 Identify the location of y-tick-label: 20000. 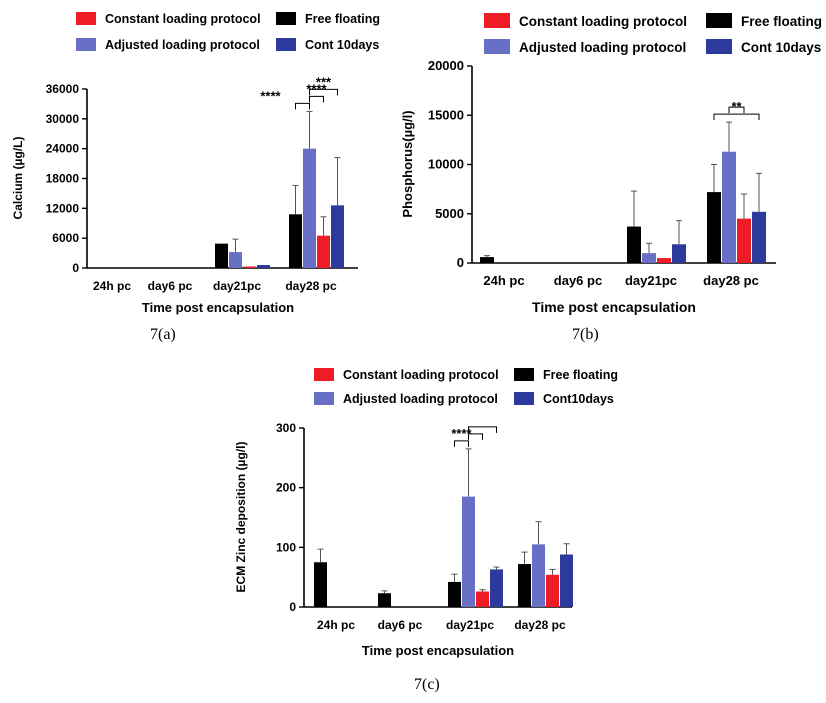
(446, 65).